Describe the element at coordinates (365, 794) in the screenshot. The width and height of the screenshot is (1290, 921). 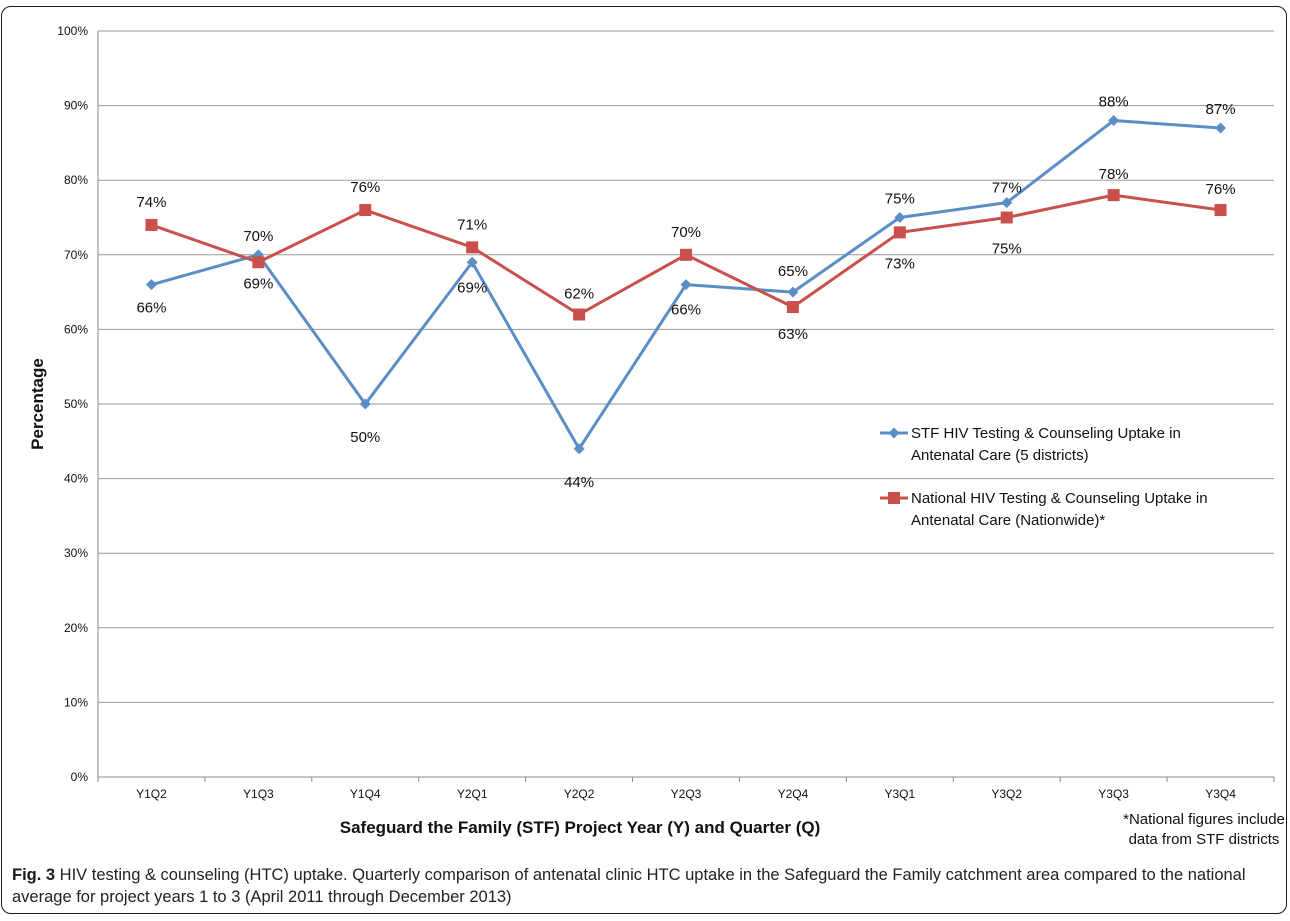
I see `x-tick-label: Y1Q4` at that location.